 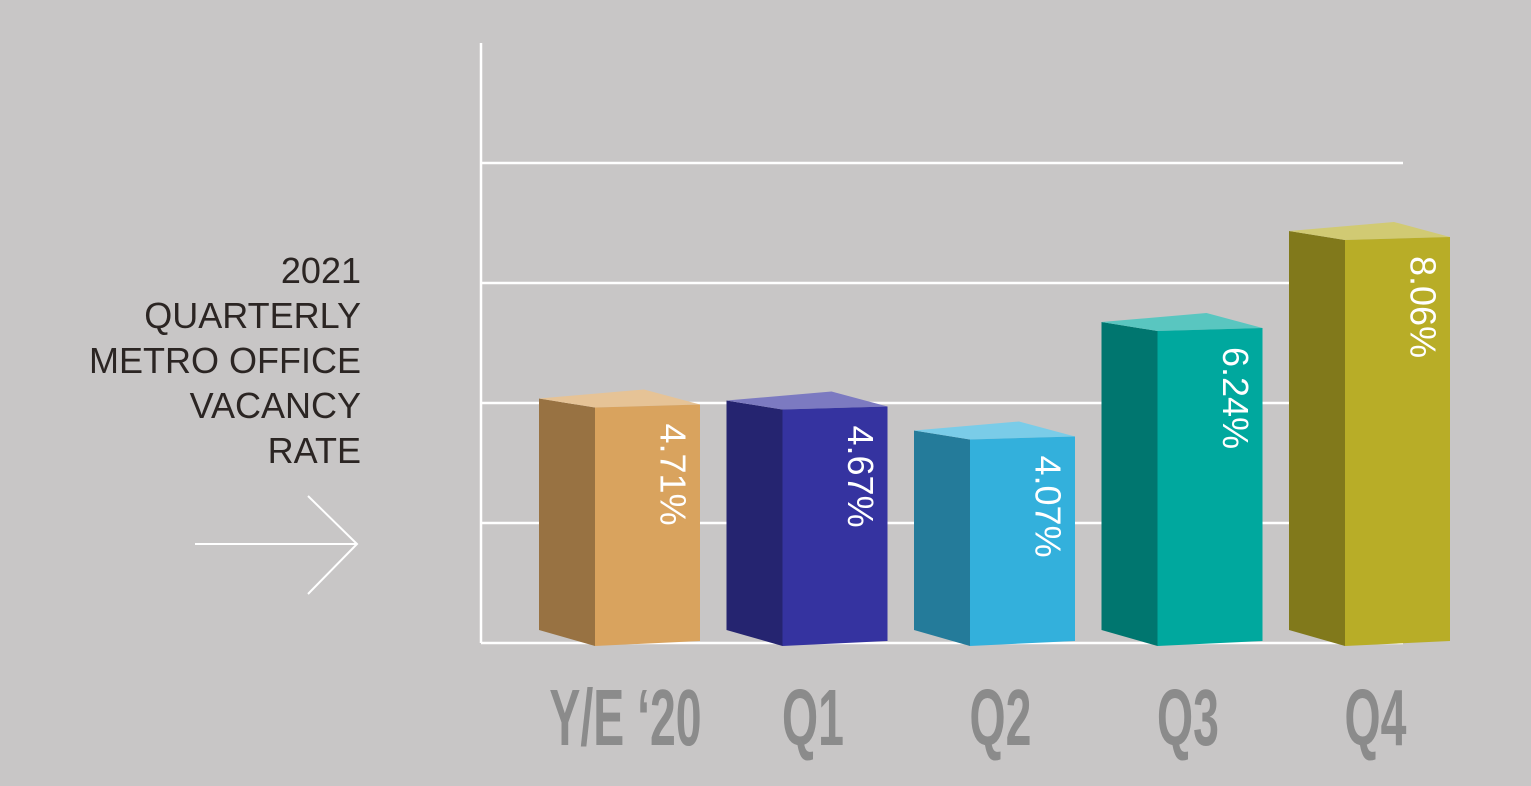 What do you see at coordinates (314, 450) in the screenshot?
I see `chart-title: RATE` at bounding box center [314, 450].